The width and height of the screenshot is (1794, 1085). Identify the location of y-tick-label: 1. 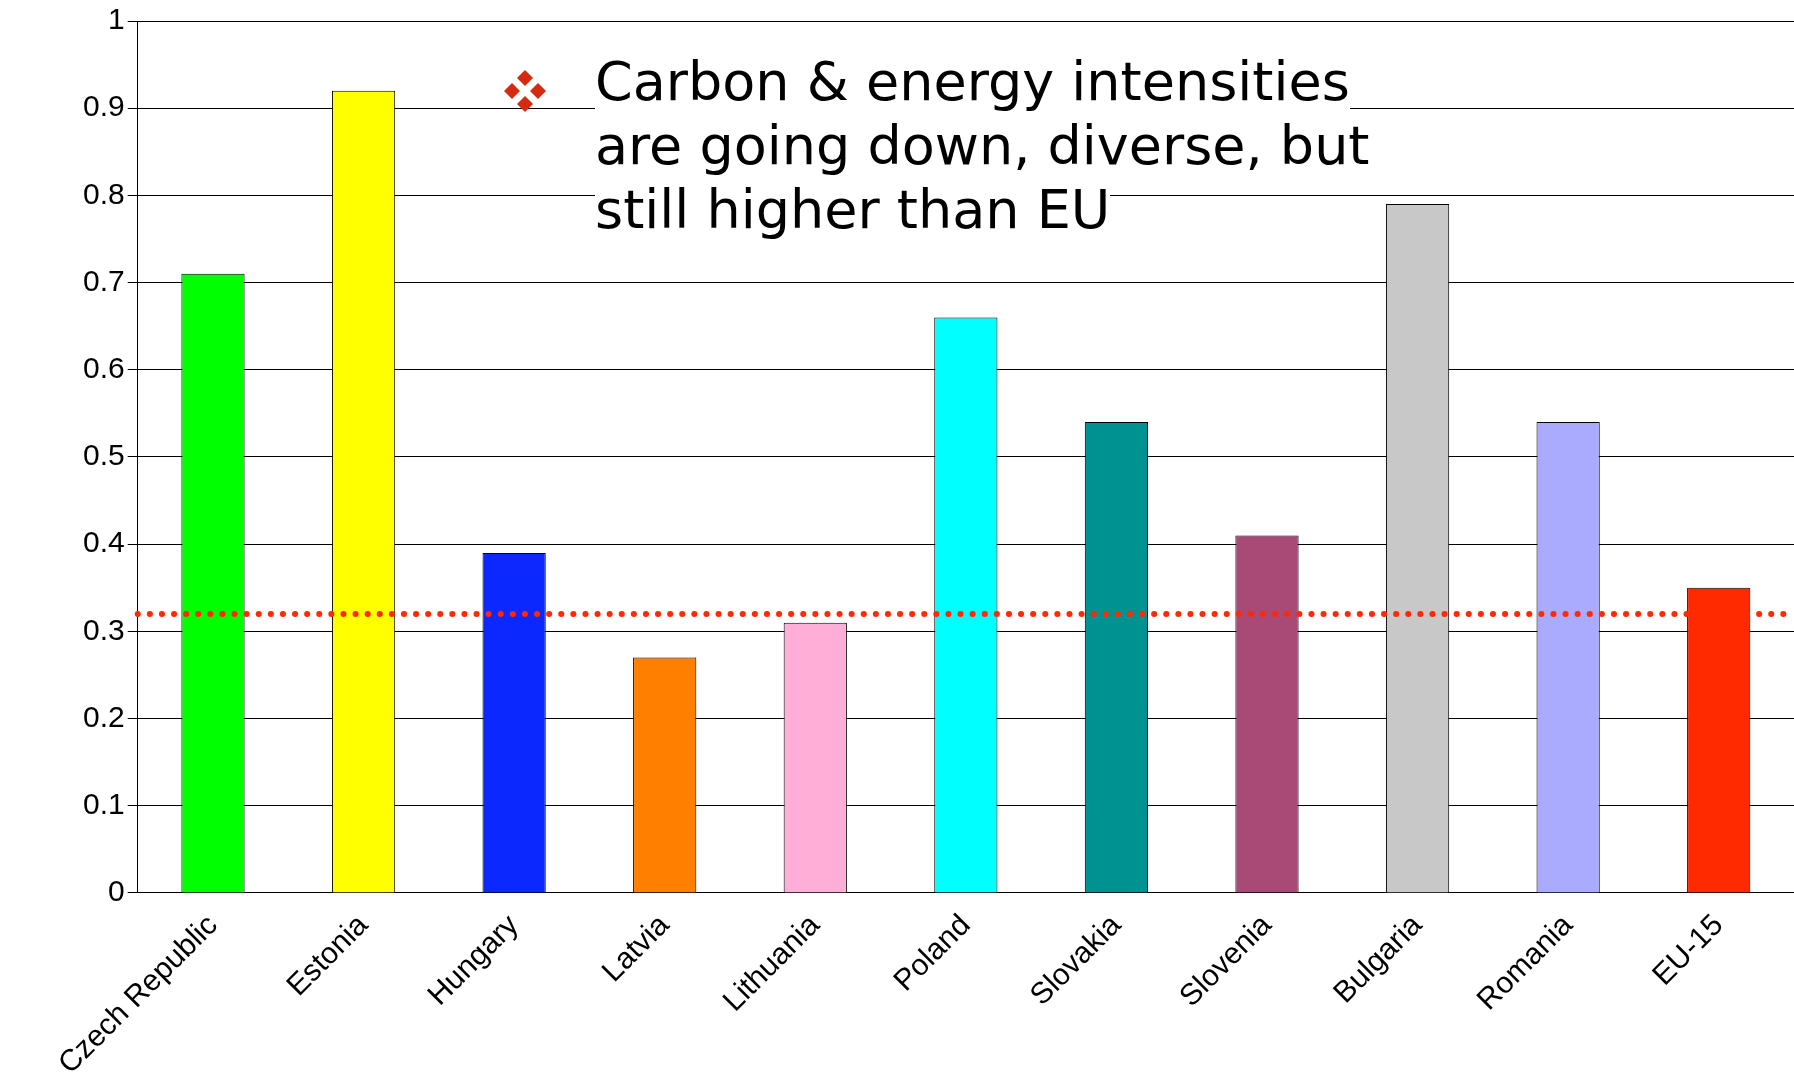
(116, 19).